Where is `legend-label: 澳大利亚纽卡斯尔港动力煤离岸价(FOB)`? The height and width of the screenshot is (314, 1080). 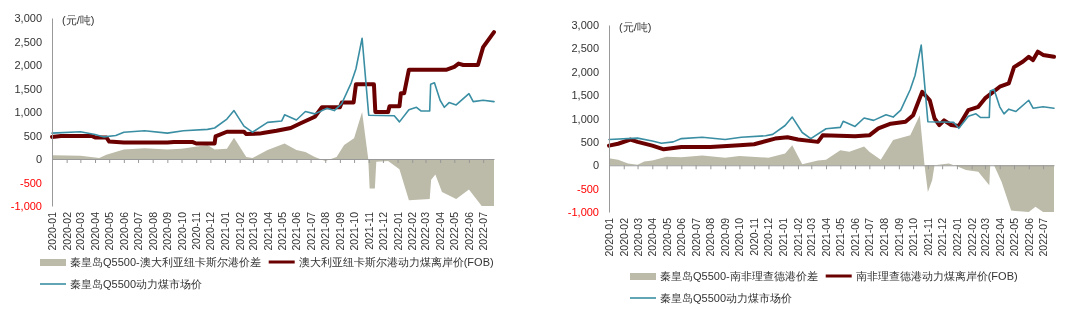 legend-label: 澳大利亚纽卡斯尔港动力煤离岸价(FOB) is located at coordinates (396, 262).